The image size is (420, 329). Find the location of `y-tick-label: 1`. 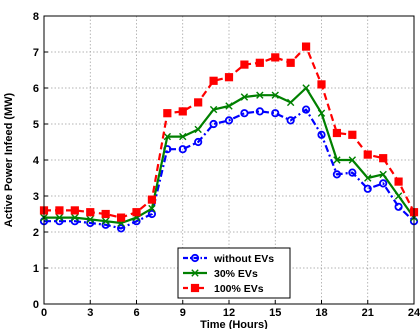

y-tick-label: 1 is located at coordinates (36, 269).